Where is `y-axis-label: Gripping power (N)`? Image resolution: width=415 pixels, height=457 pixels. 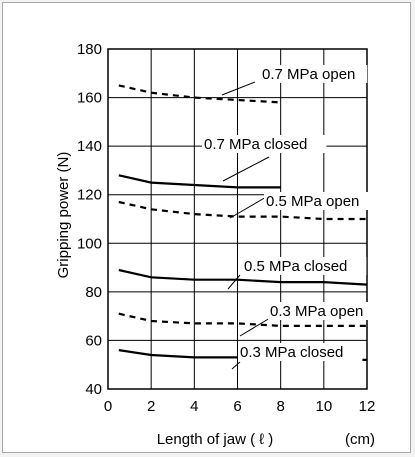
y-axis-label: Gripping power (N) is located at coordinates (63, 215).